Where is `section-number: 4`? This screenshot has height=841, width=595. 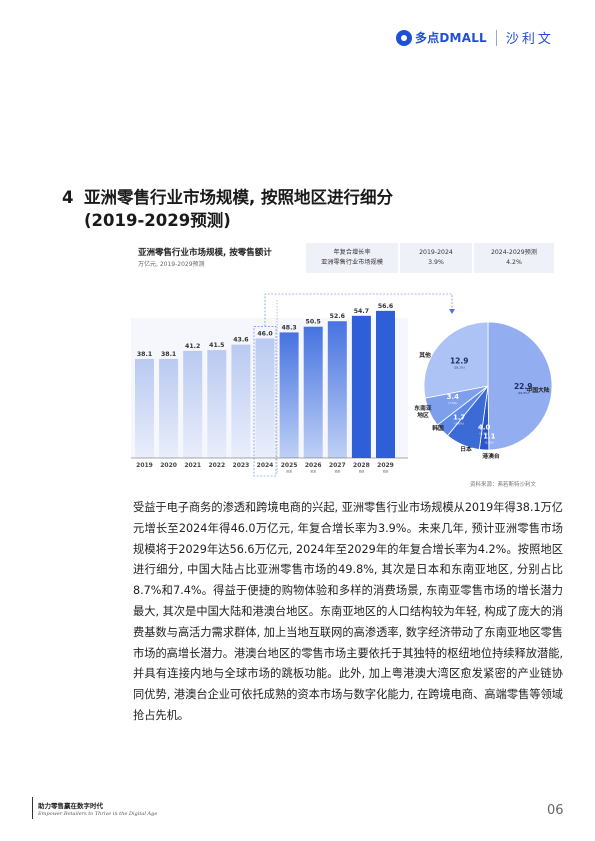
section-number: 4 is located at coordinates (68, 197).